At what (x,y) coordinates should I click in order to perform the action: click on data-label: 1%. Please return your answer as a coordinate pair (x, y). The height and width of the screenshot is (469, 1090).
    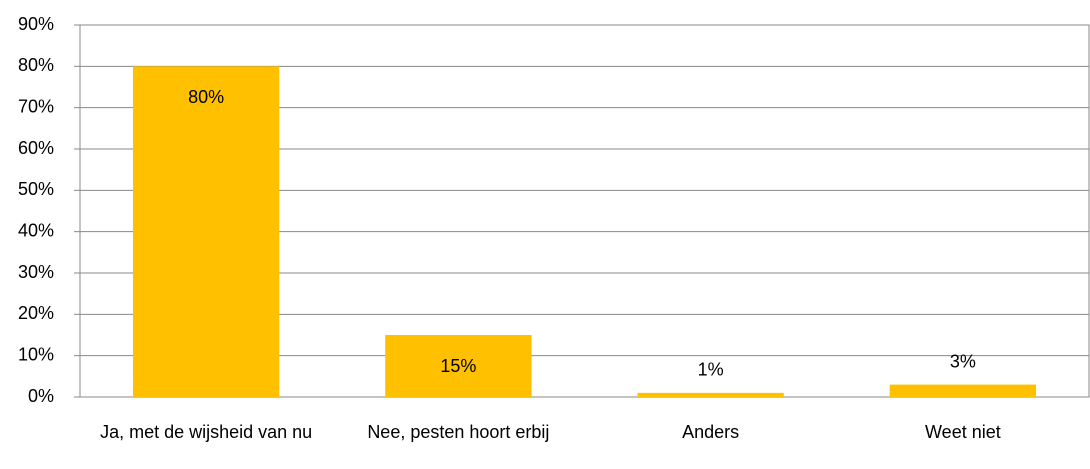
    Looking at the image, I should click on (711, 370).